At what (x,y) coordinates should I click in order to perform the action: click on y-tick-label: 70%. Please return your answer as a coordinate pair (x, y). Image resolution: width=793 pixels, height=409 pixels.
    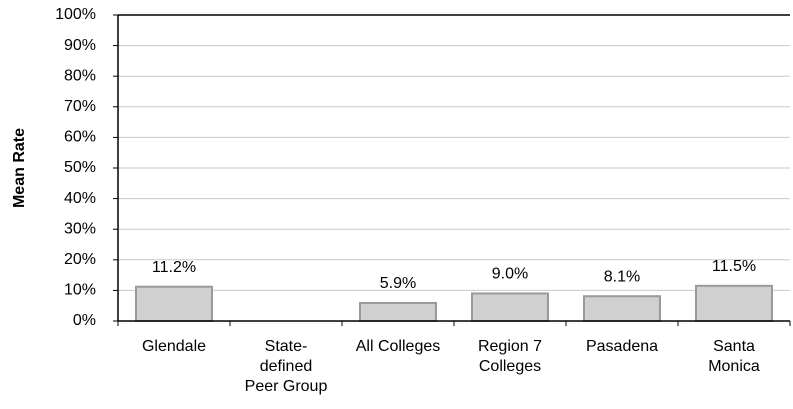
    Looking at the image, I should click on (80, 106).